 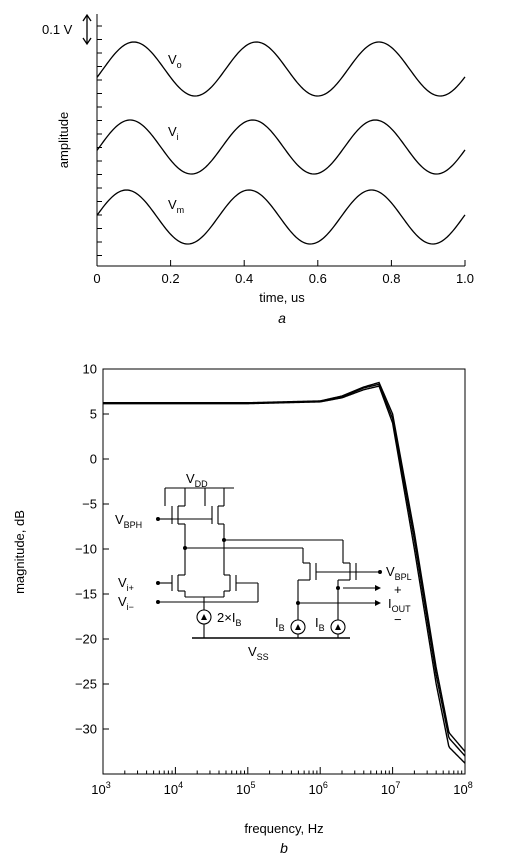 What do you see at coordinates (398, 589) in the screenshot?
I see `label-plus: +` at bounding box center [398, 589].